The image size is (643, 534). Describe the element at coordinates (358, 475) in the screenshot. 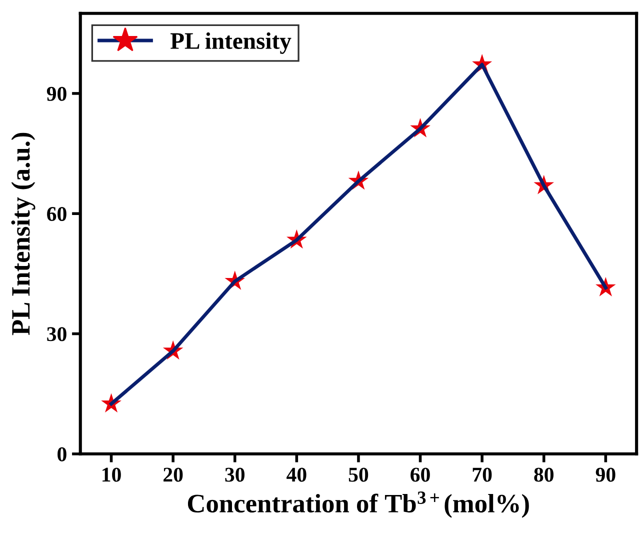

I see `x-tick-label: 50` at that location.